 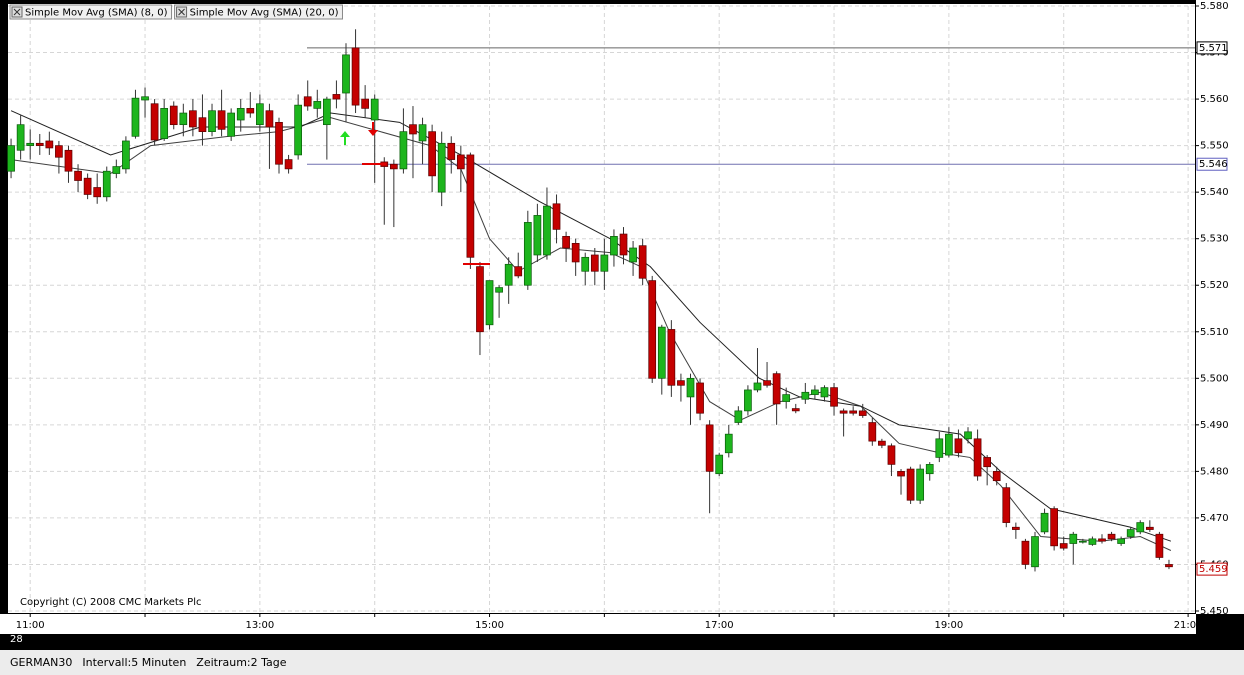 I want to click on legend-label: Simple Mov Avg (SMA) (8, 0), so click(x=96, y=13).